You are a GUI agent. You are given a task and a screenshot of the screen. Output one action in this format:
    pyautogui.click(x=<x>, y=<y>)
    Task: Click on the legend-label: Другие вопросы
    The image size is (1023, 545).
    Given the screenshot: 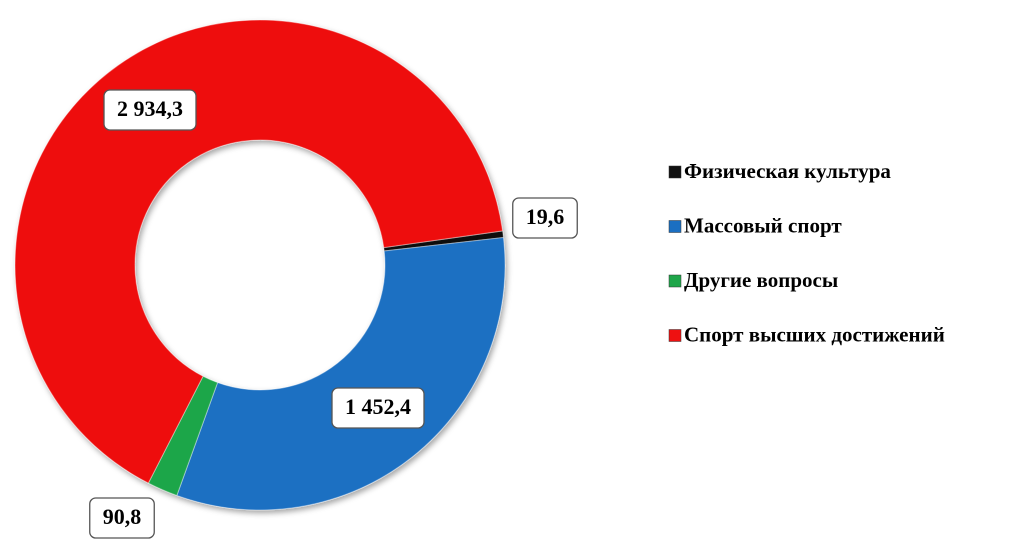 What is the action you would take?
    pyautogui.click(x=761, y=280)
    